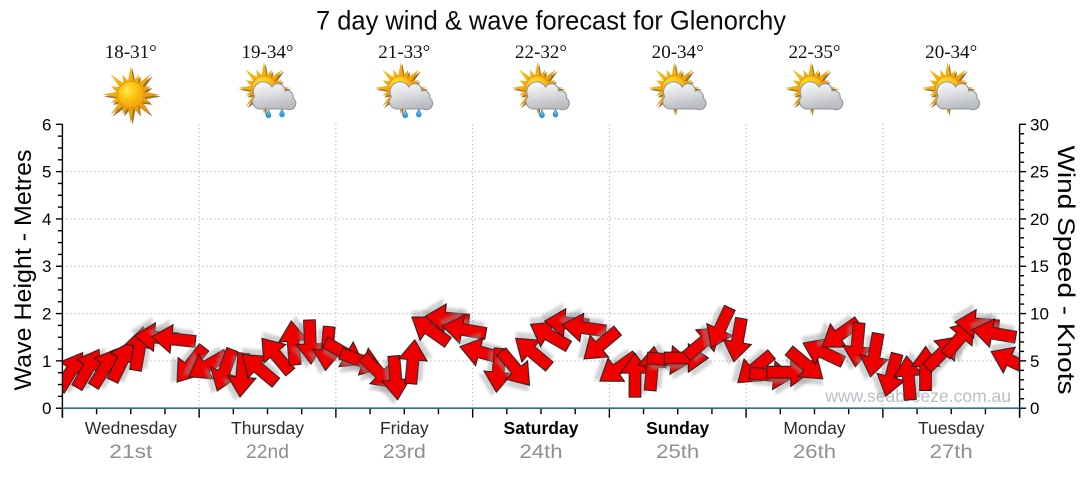  What do you see at coordinates (677, 428) in the screenshot?
I see `svg-text: Sunday` at bounding box center [677, 428].